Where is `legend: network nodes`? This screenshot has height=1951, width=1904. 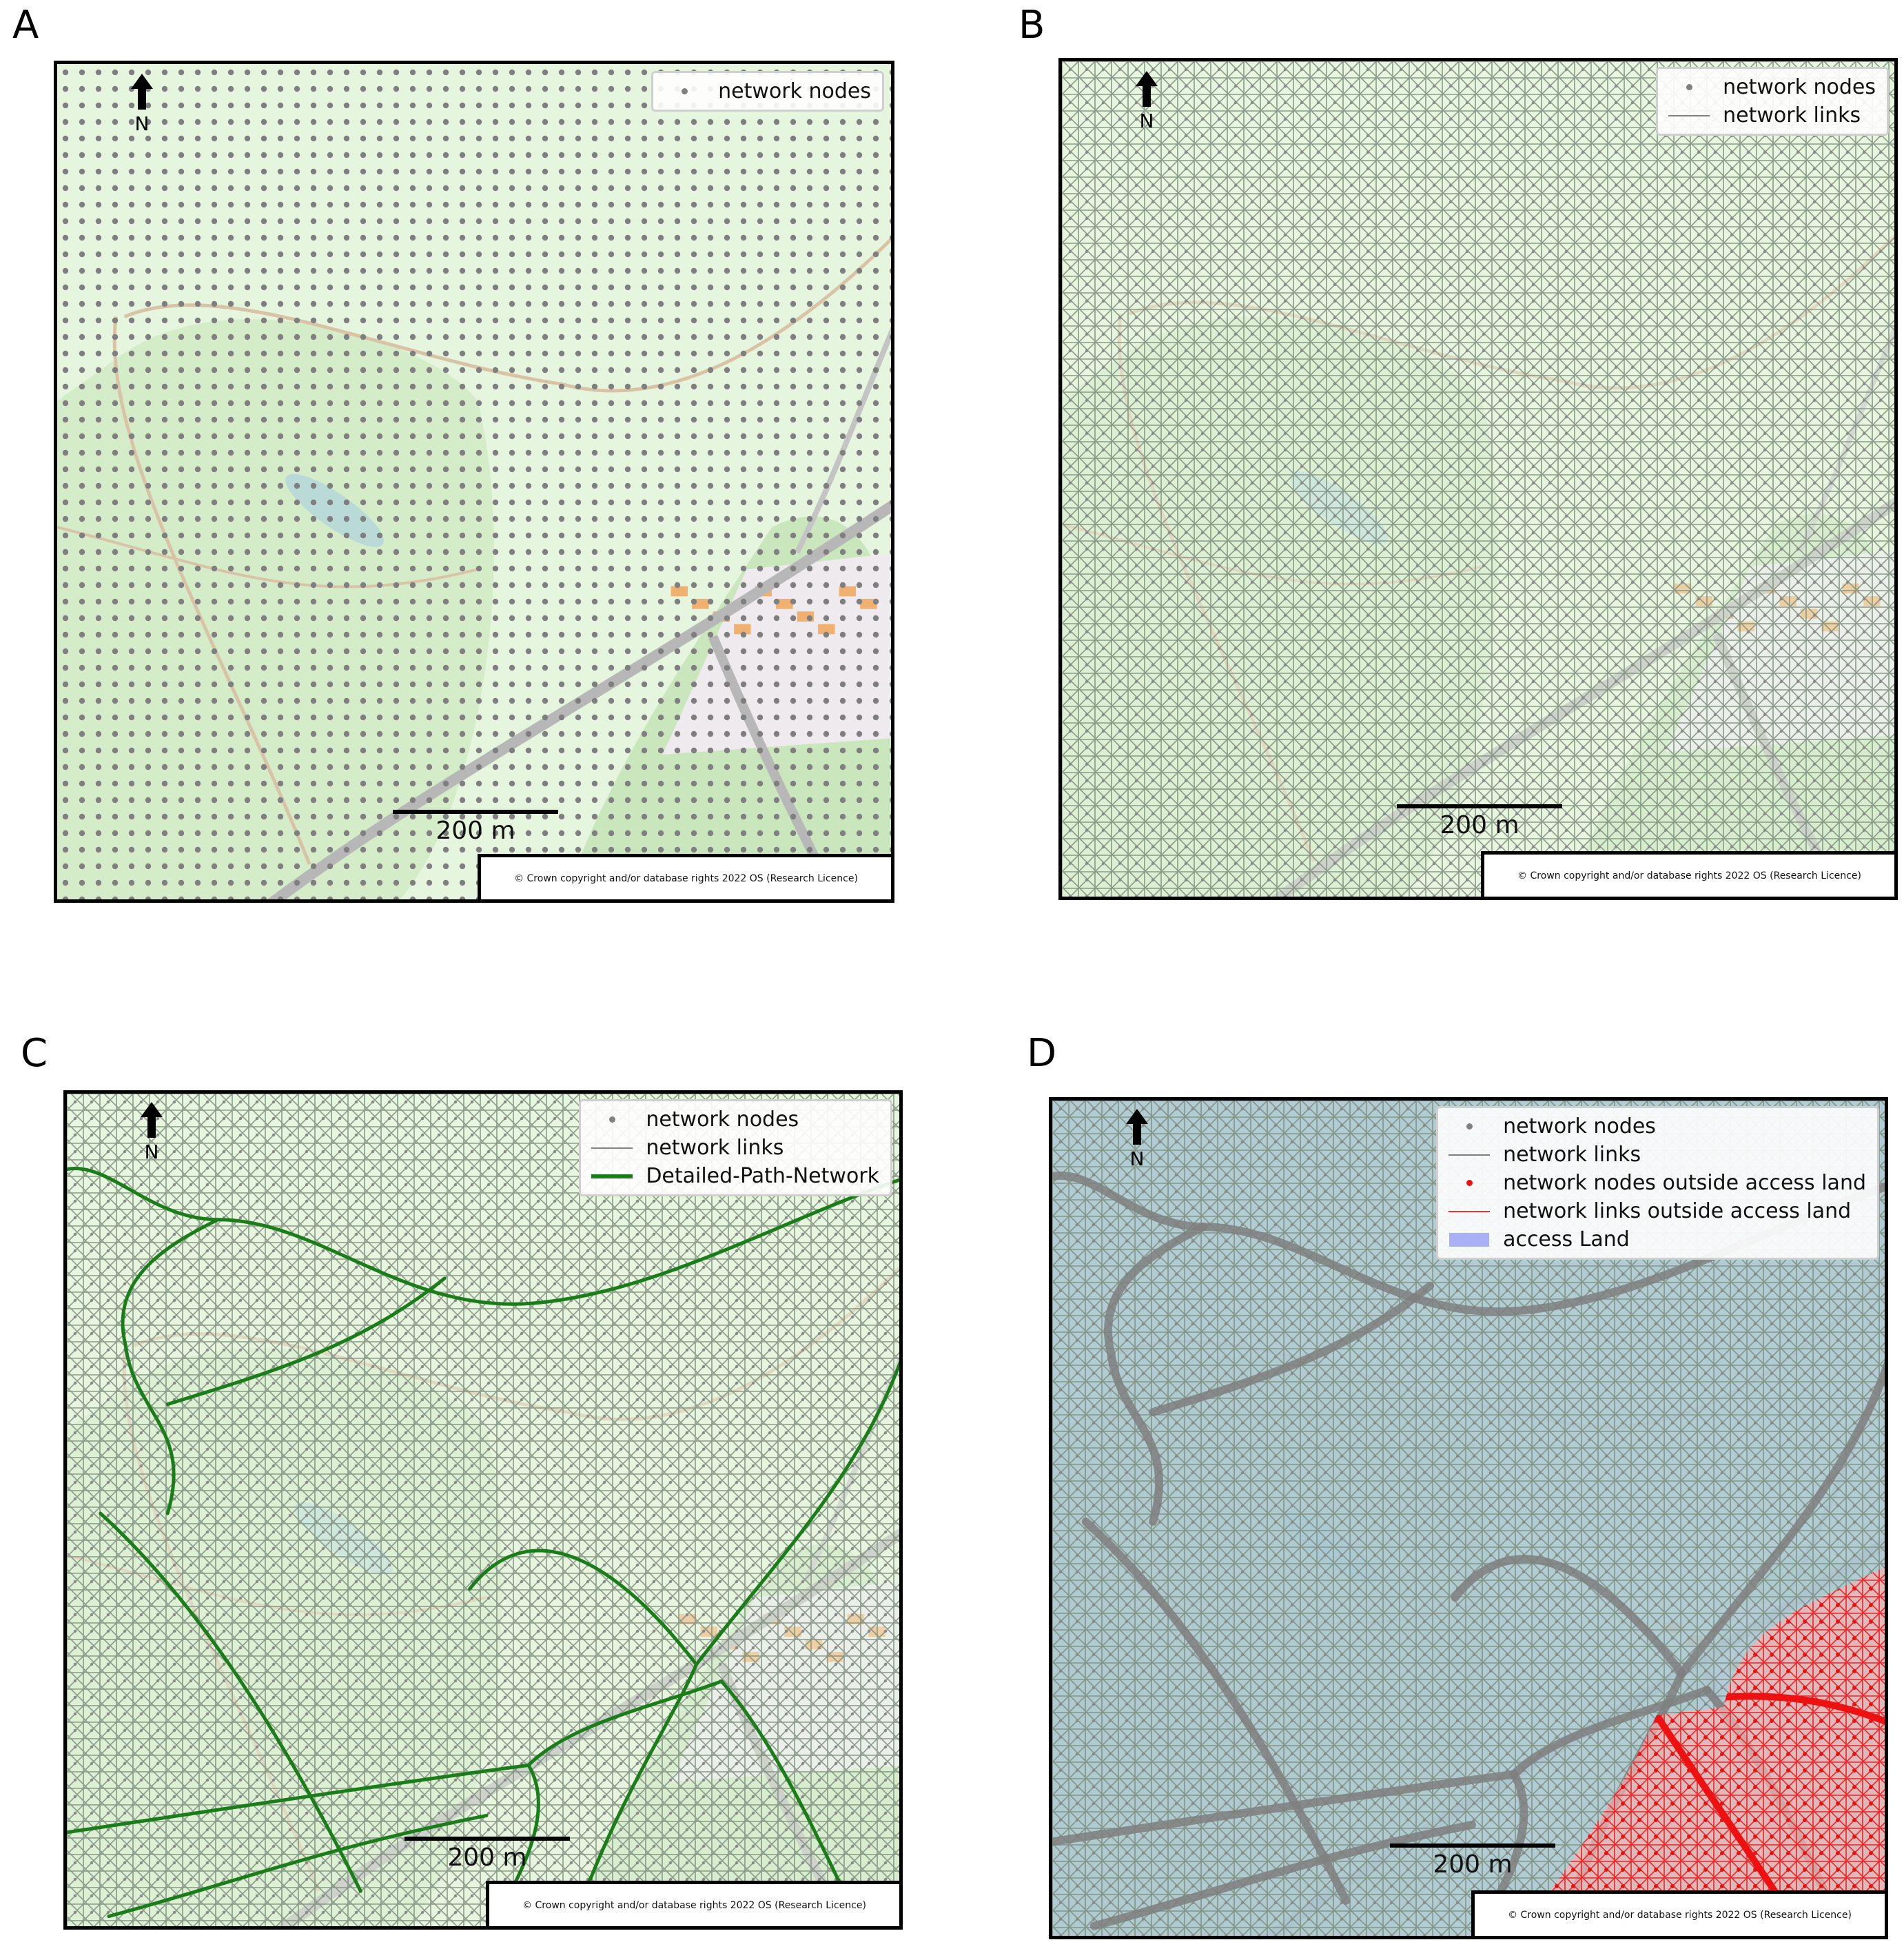 legend: network nodes is located at coordinates (767, 92).